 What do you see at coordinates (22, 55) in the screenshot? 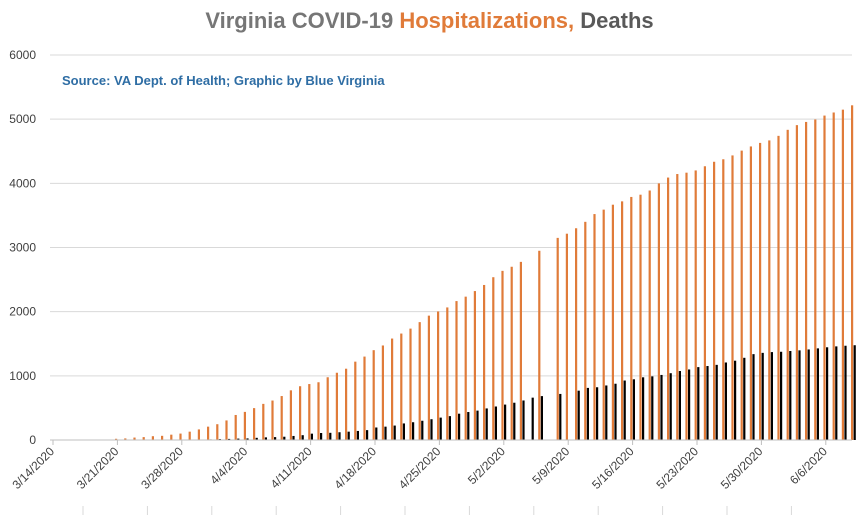
I see `y-tick-label: 6000` at bounding box center [22, 55].